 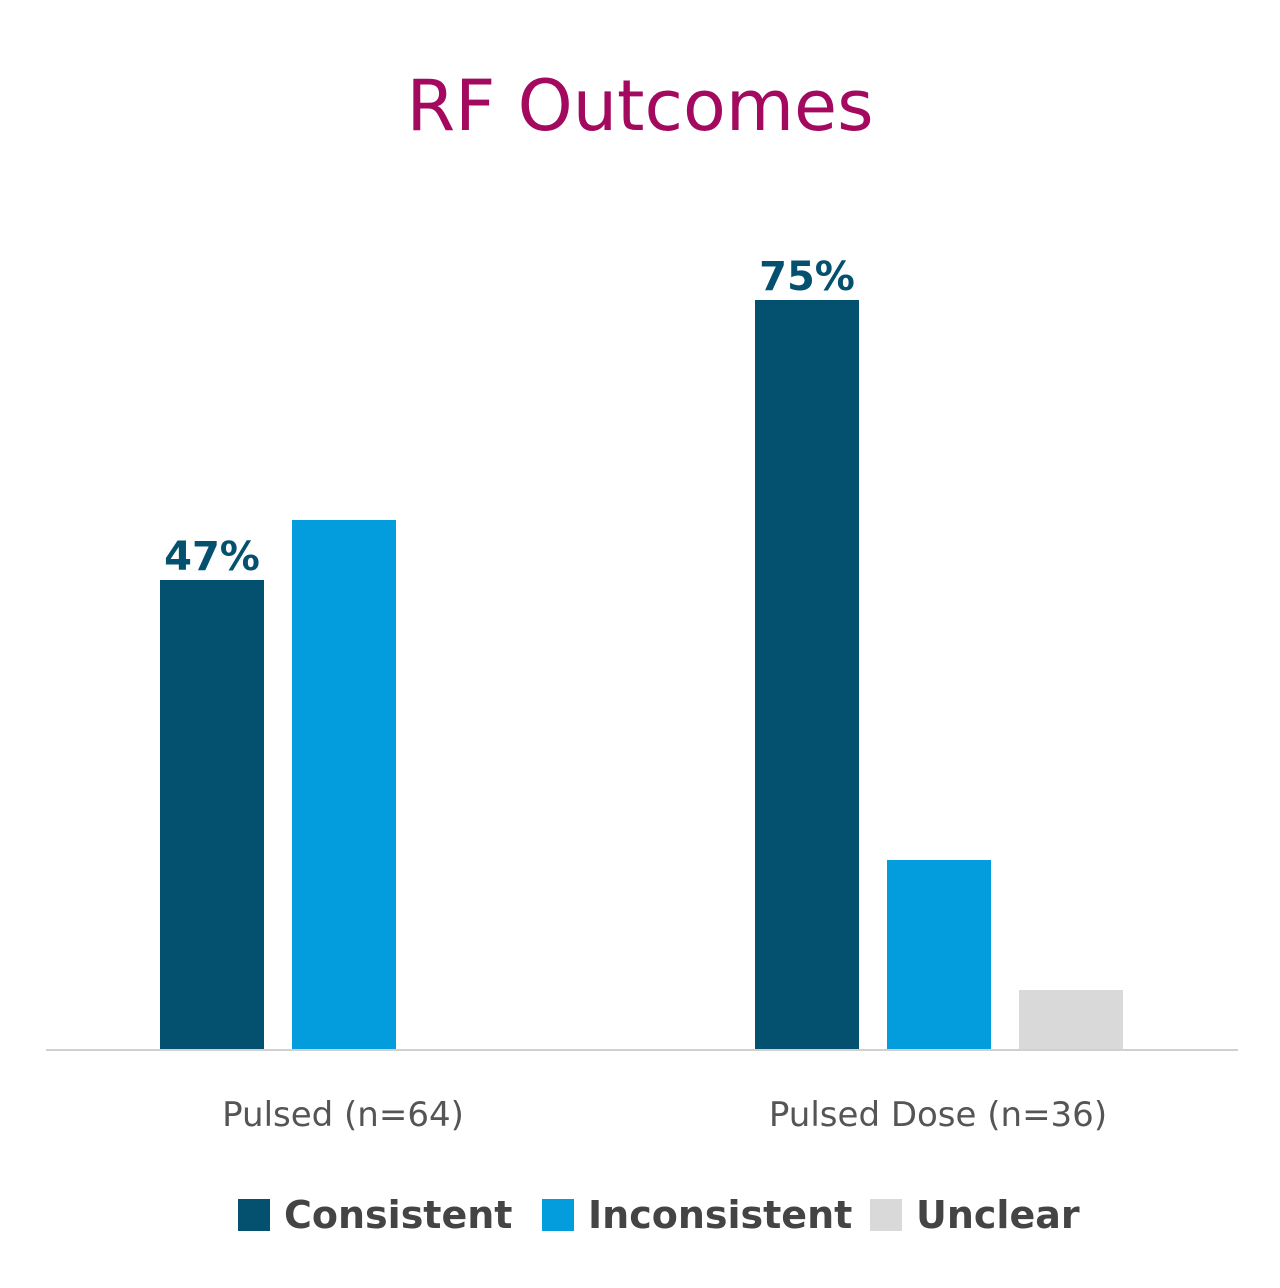 What do you see at coordinates (254, 1215) in the screenshot?
I see `legend-swatch-consistent` at bounding box center [254, 1215].